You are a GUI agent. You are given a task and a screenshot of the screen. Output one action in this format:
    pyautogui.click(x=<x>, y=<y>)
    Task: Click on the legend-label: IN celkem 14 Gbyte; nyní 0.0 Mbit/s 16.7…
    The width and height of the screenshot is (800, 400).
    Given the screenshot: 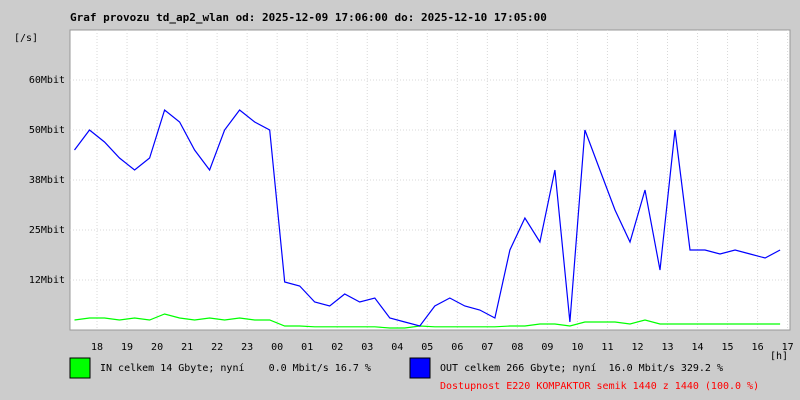 What is the action you would take?
    pyautogui.click(x=235, y=368)
    